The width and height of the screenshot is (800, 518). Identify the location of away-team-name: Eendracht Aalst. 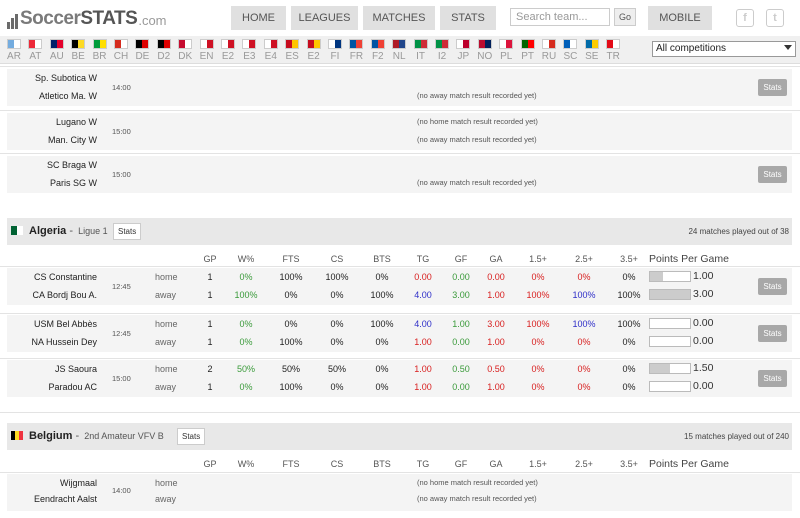
(65, 499).